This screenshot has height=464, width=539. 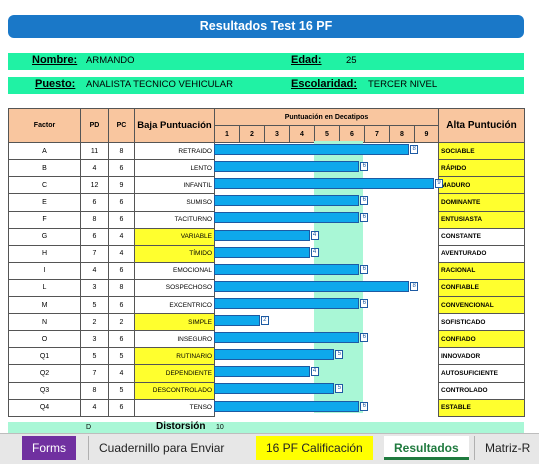 What do you see at coordinates (44, 288) in the screenshot?
I see `factor-cell: L` at bounding box center [44, 288].